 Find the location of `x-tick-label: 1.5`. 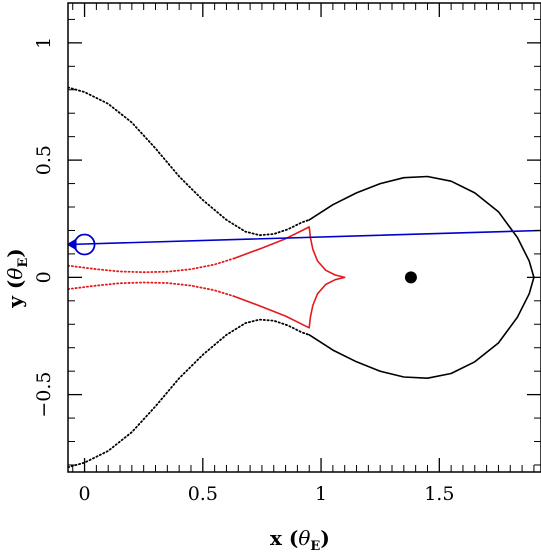

x-tick-label: 1.5 is located at coordinates (439, 494).